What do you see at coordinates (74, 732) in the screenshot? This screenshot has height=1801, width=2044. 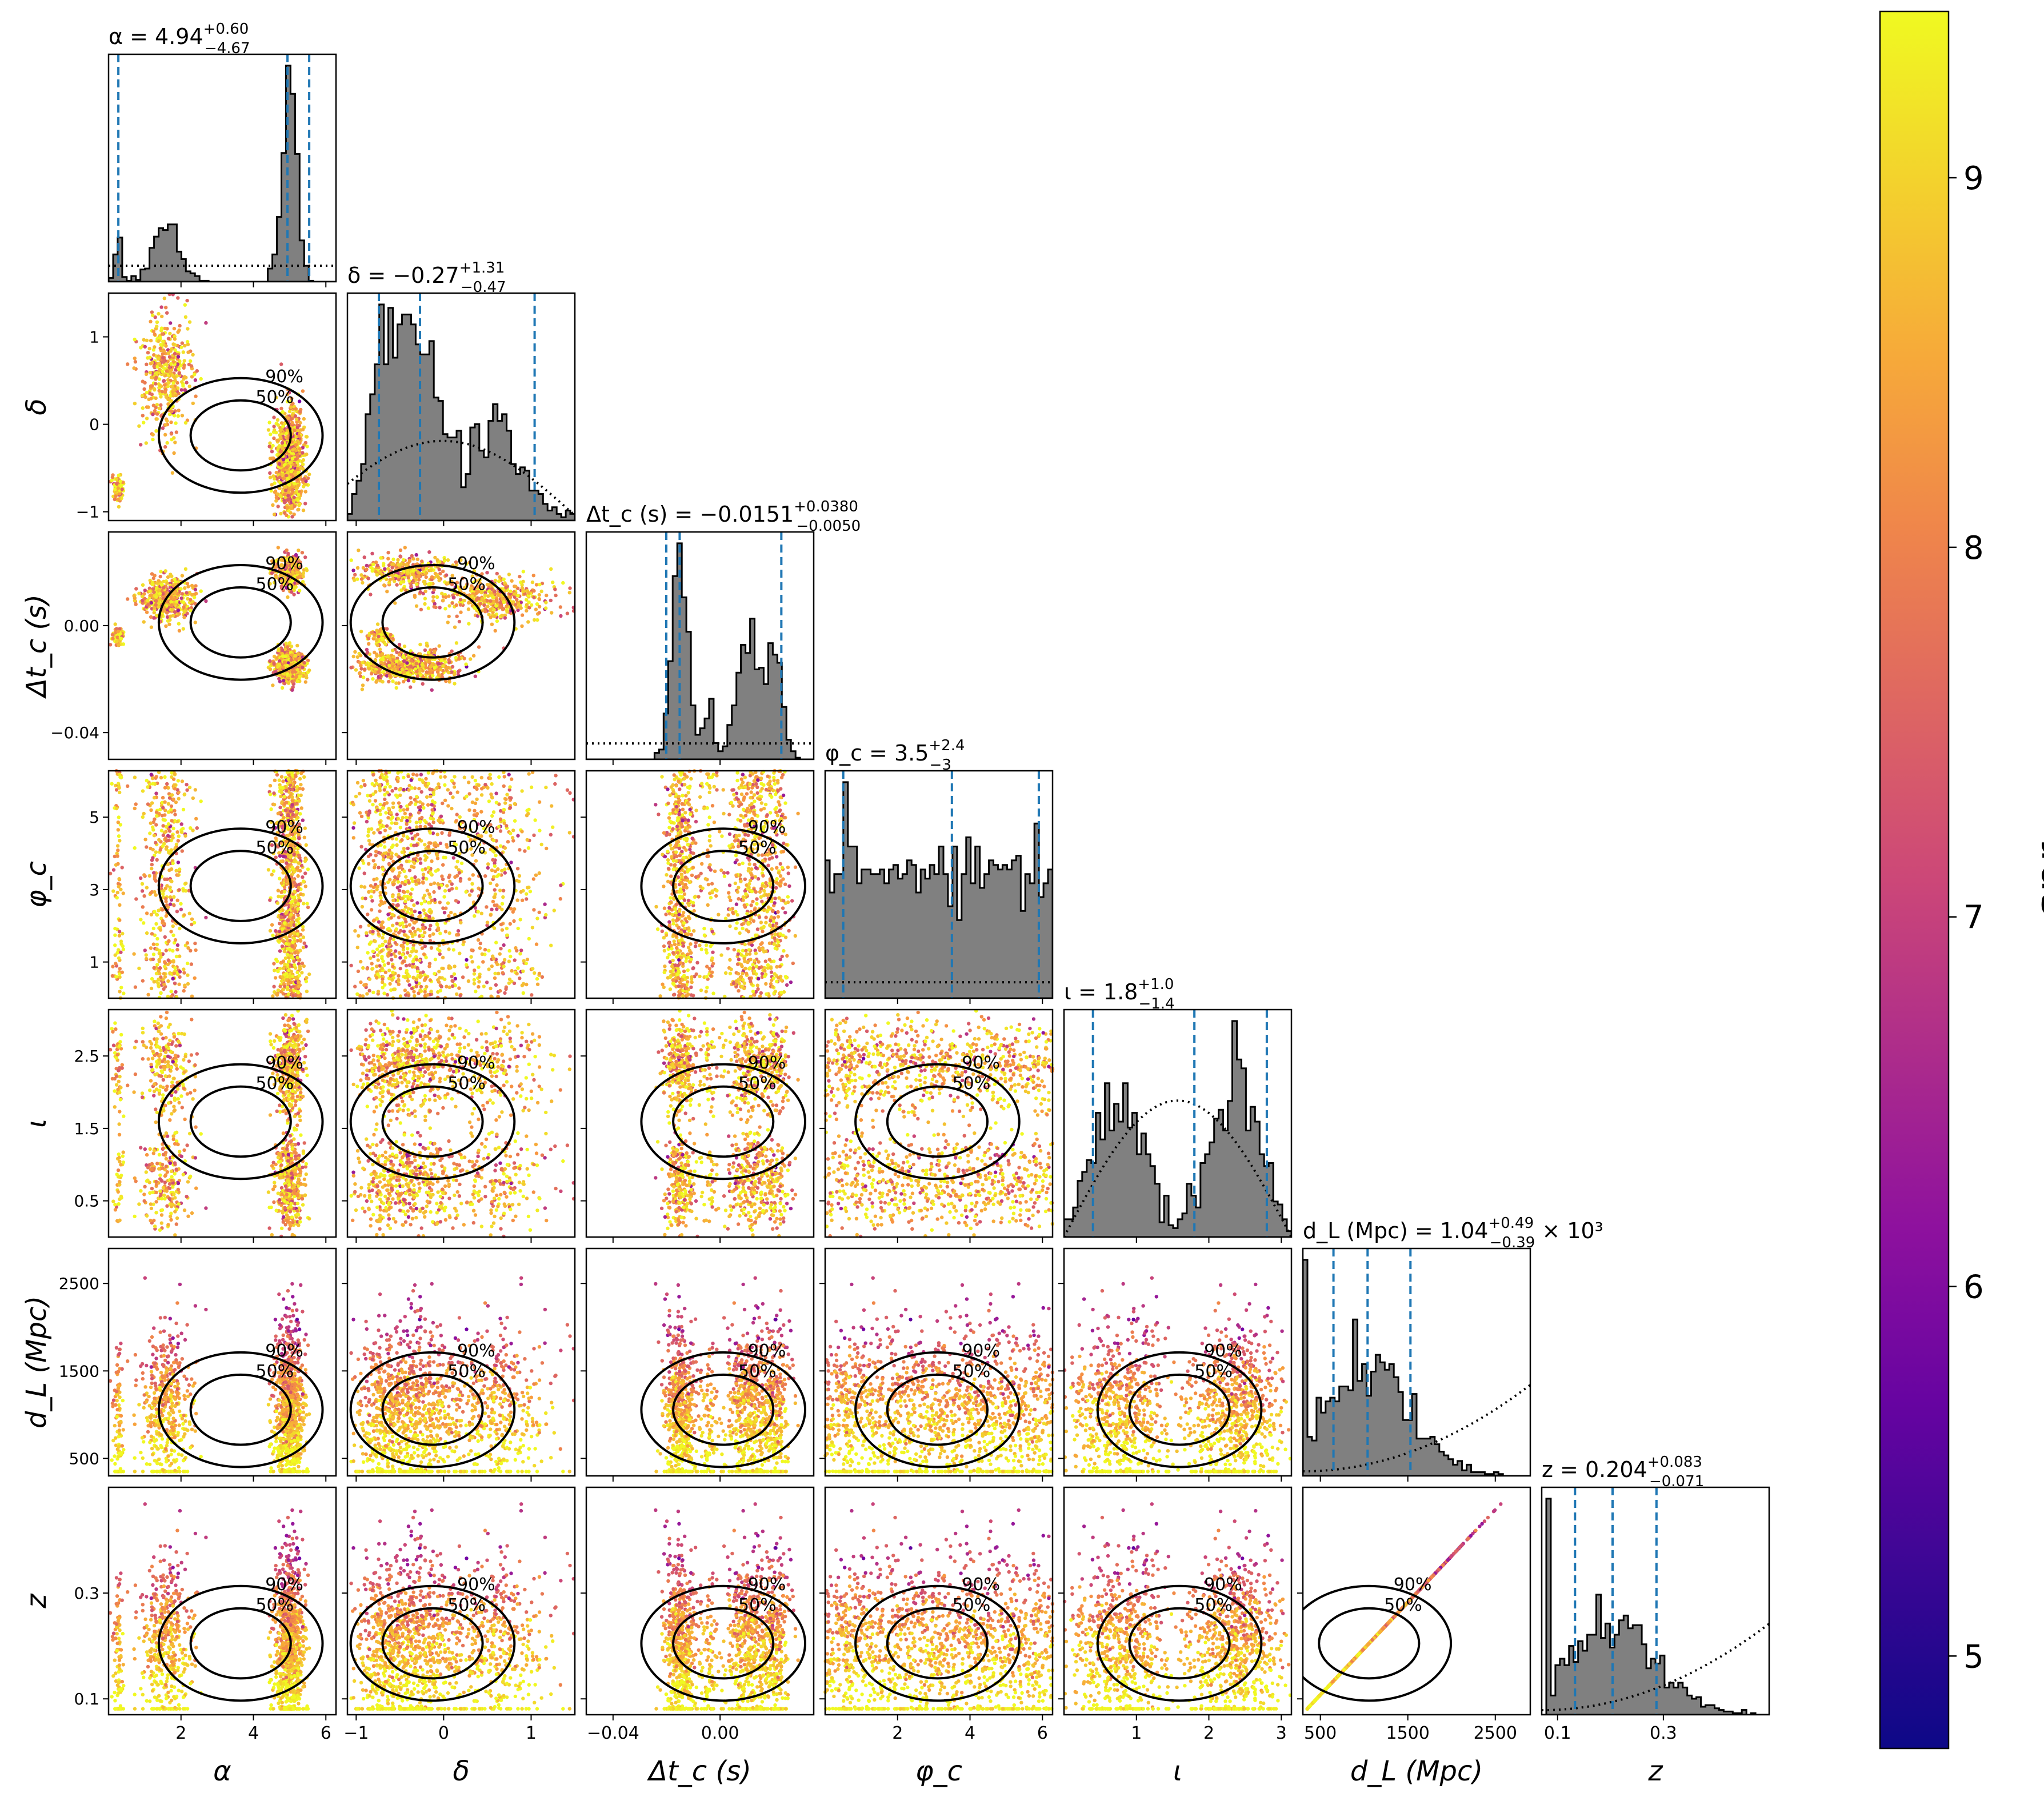 I see `y-tick-label-dtc: −0.04` at bounding box center [74, 732].